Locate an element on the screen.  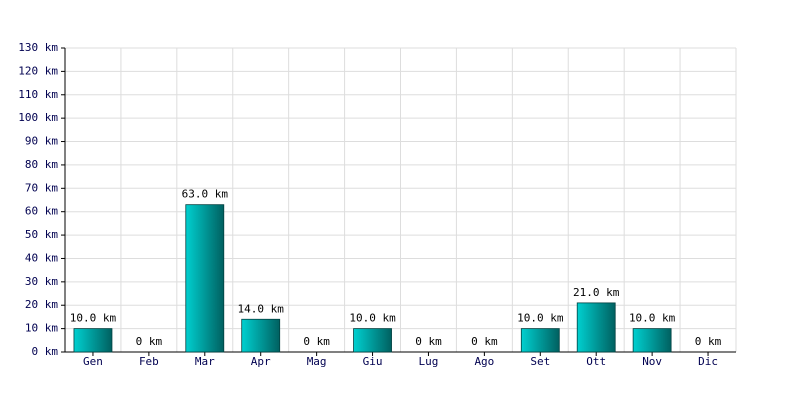
y-tick-label: 130 km is located at coordinates (38, 47).